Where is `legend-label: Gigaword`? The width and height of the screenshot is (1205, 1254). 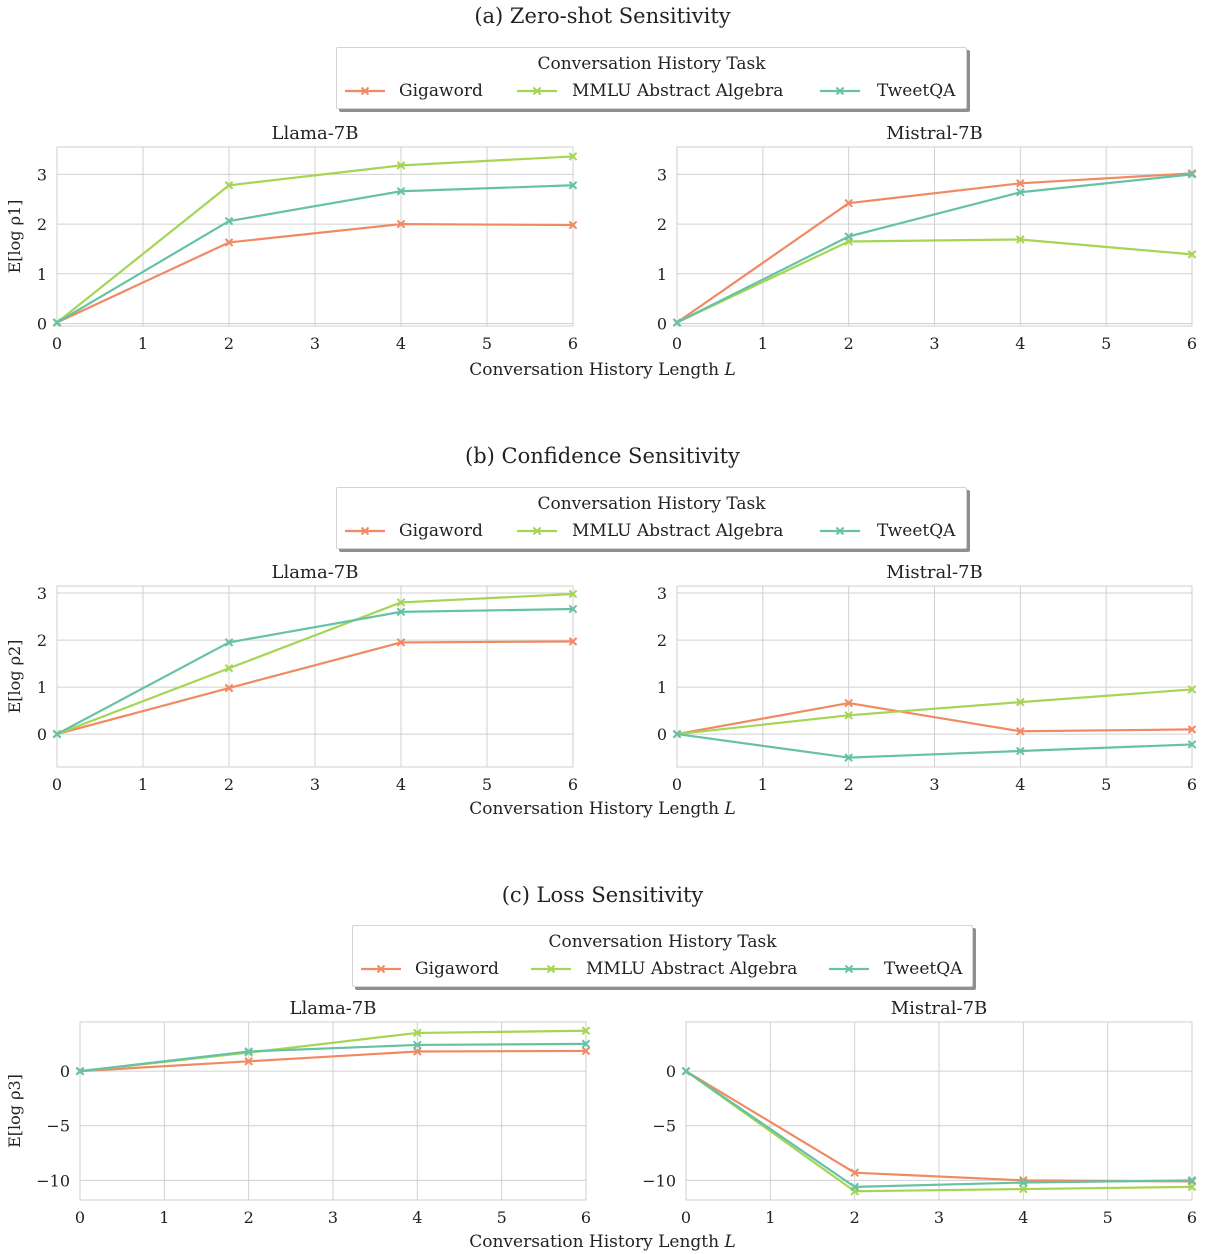 legend-label: Gigaword is located at coordinates (441, 91).